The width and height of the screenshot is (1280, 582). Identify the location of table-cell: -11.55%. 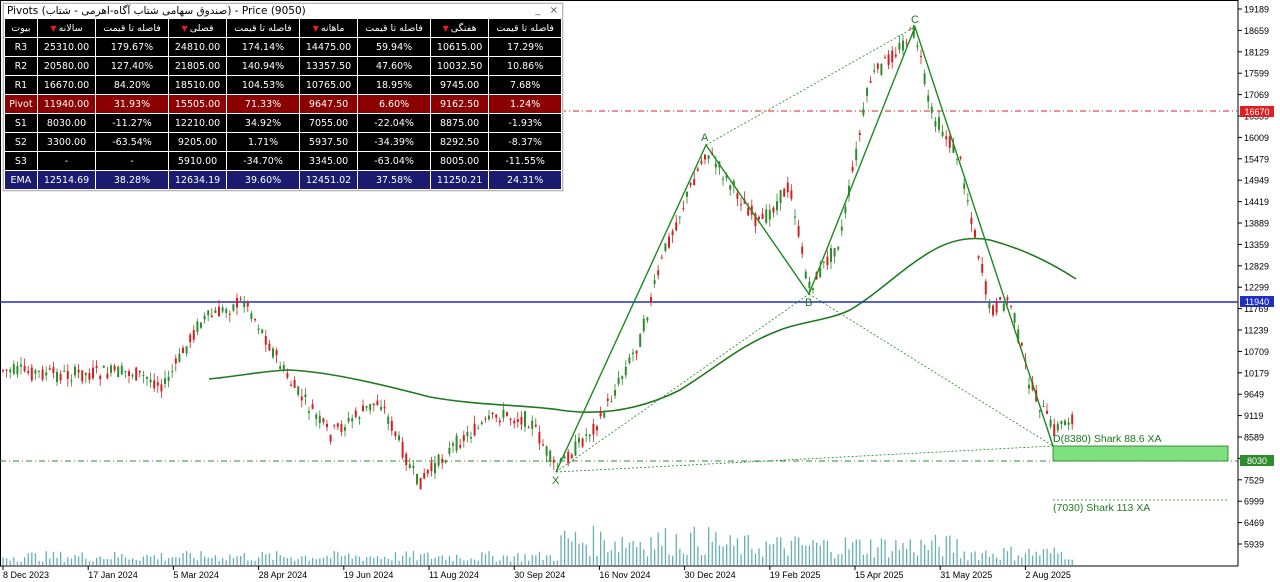
(525, 161).